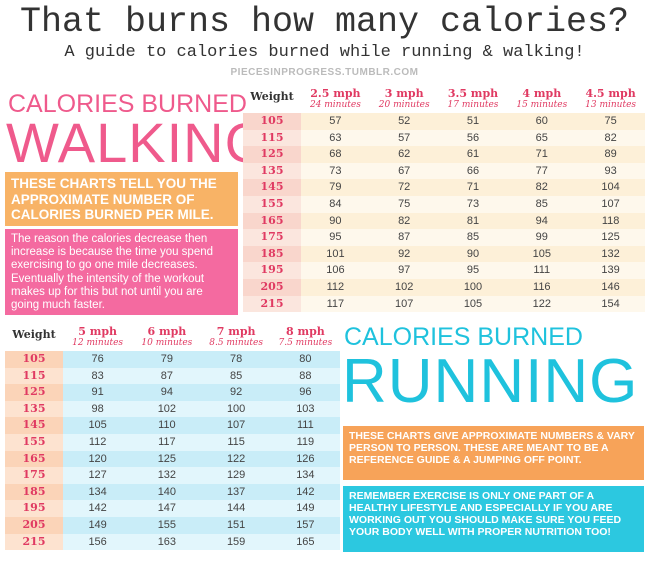  I want to click on weight-cell: 175, so click(34, 475).